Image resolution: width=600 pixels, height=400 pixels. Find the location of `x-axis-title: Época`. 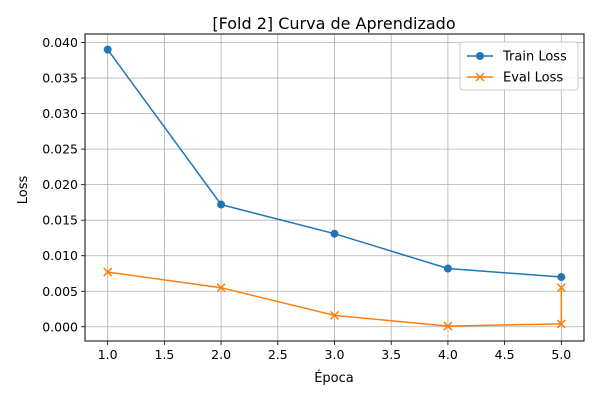

x-axis-title: Época is located at coordinates (334, 378).